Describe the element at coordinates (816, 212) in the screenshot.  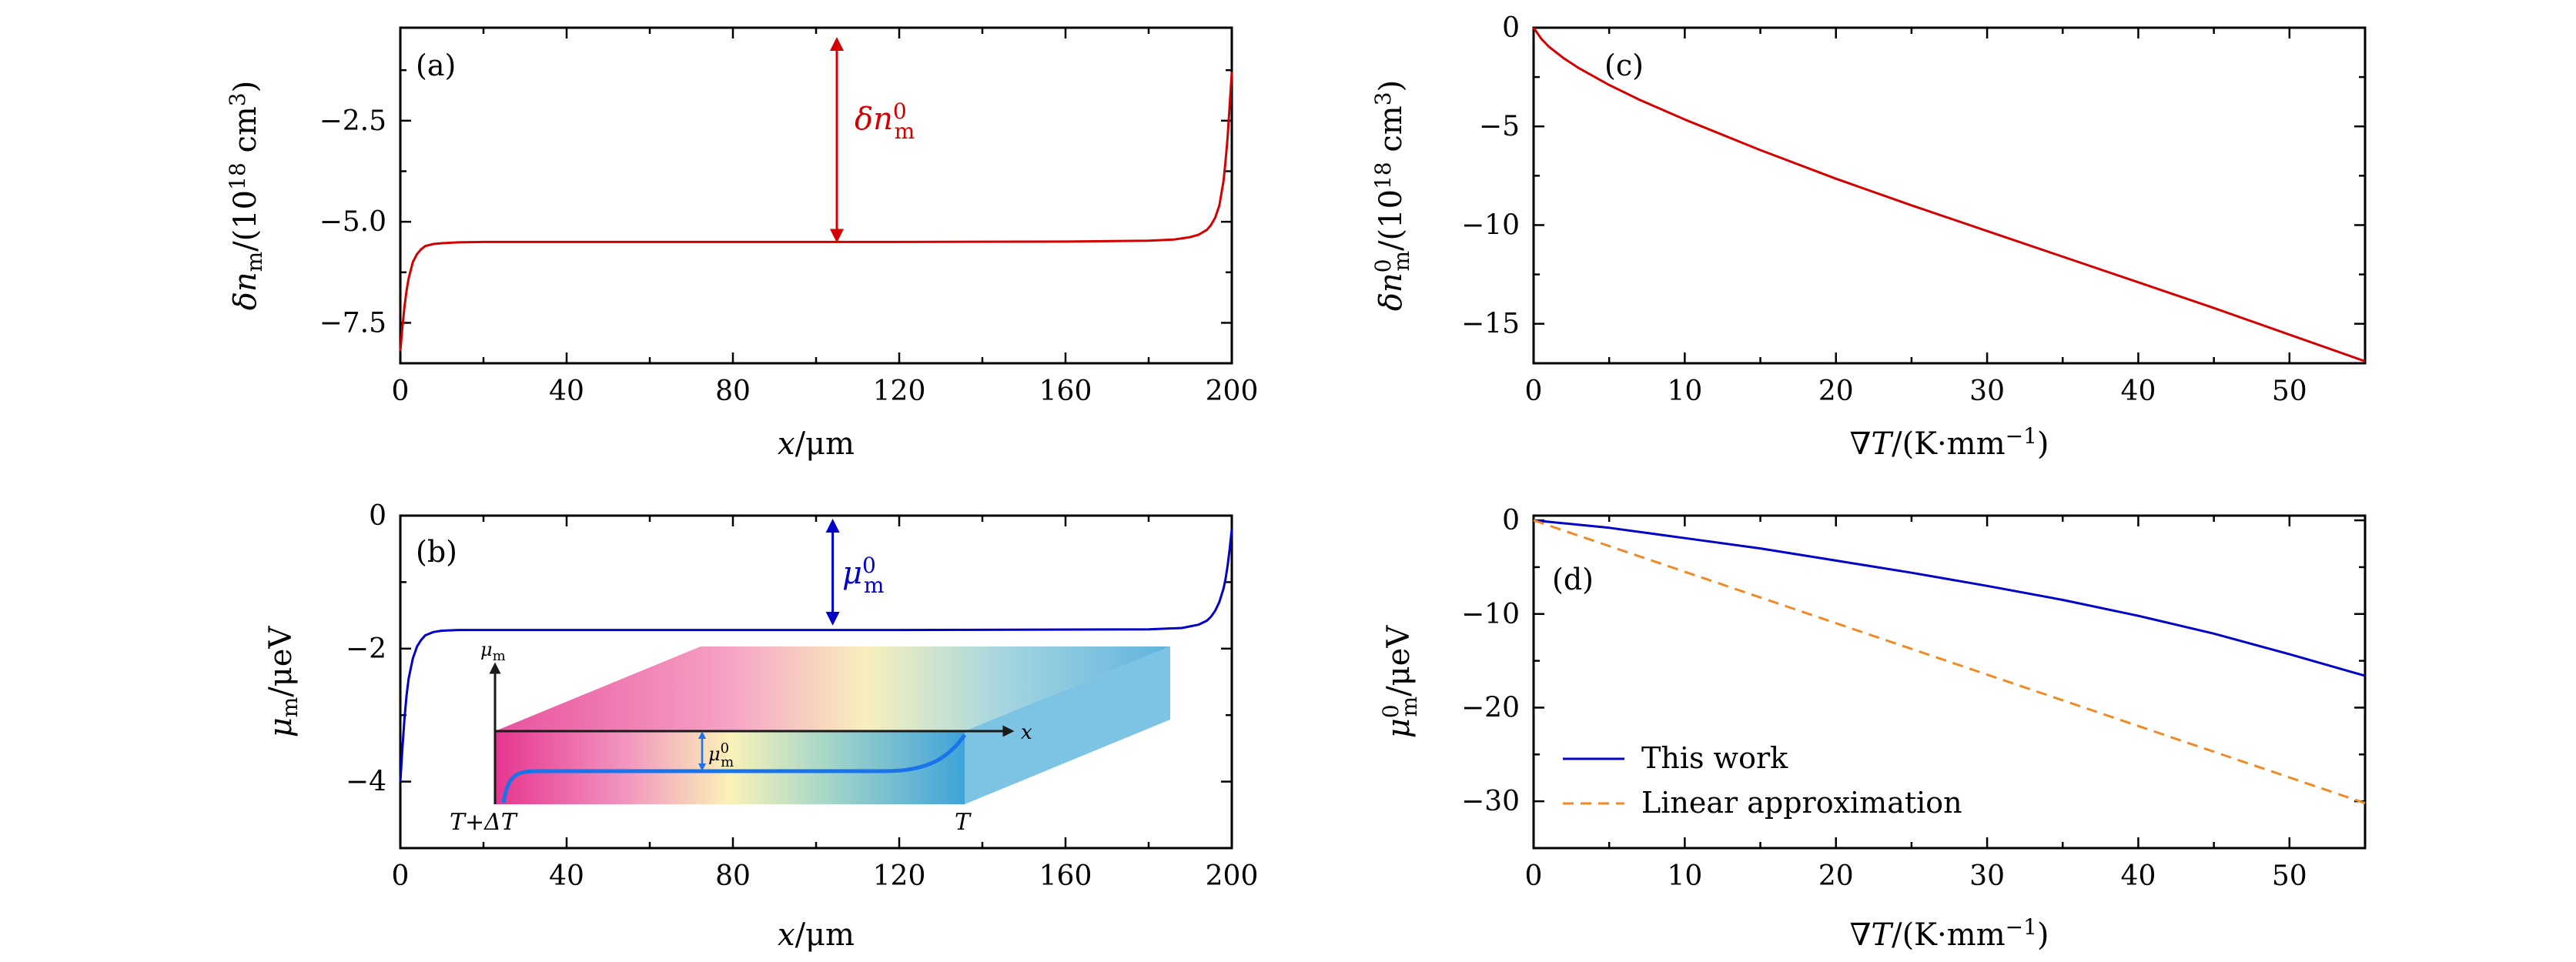
I see `series-line-a` at that location.